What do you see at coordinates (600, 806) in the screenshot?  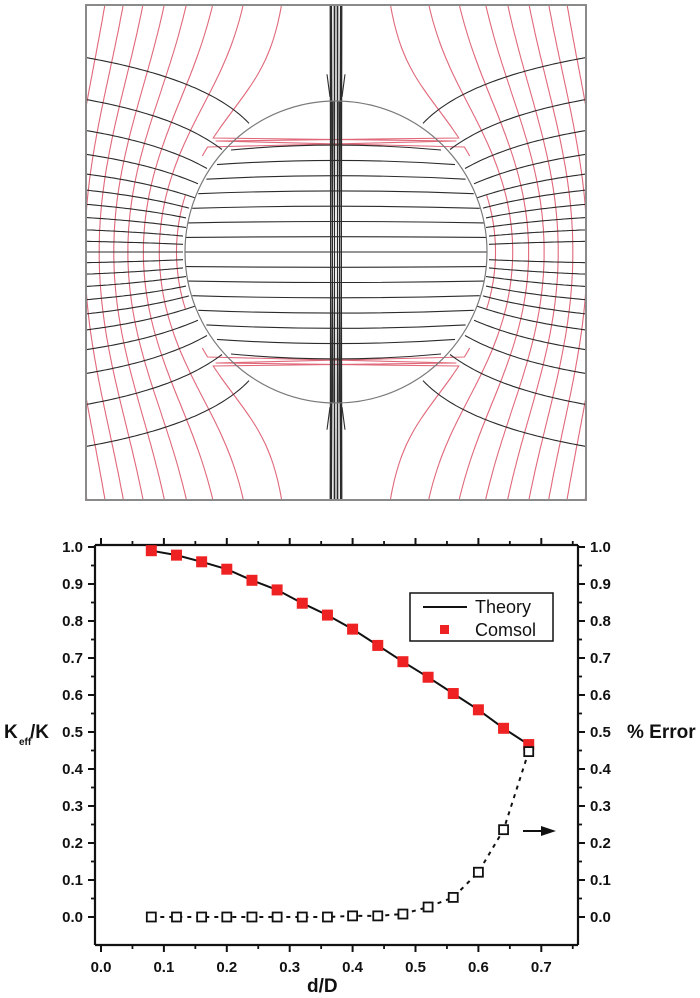 I see `y2-tick-label: 0.3` at bounding box center [600, 806].